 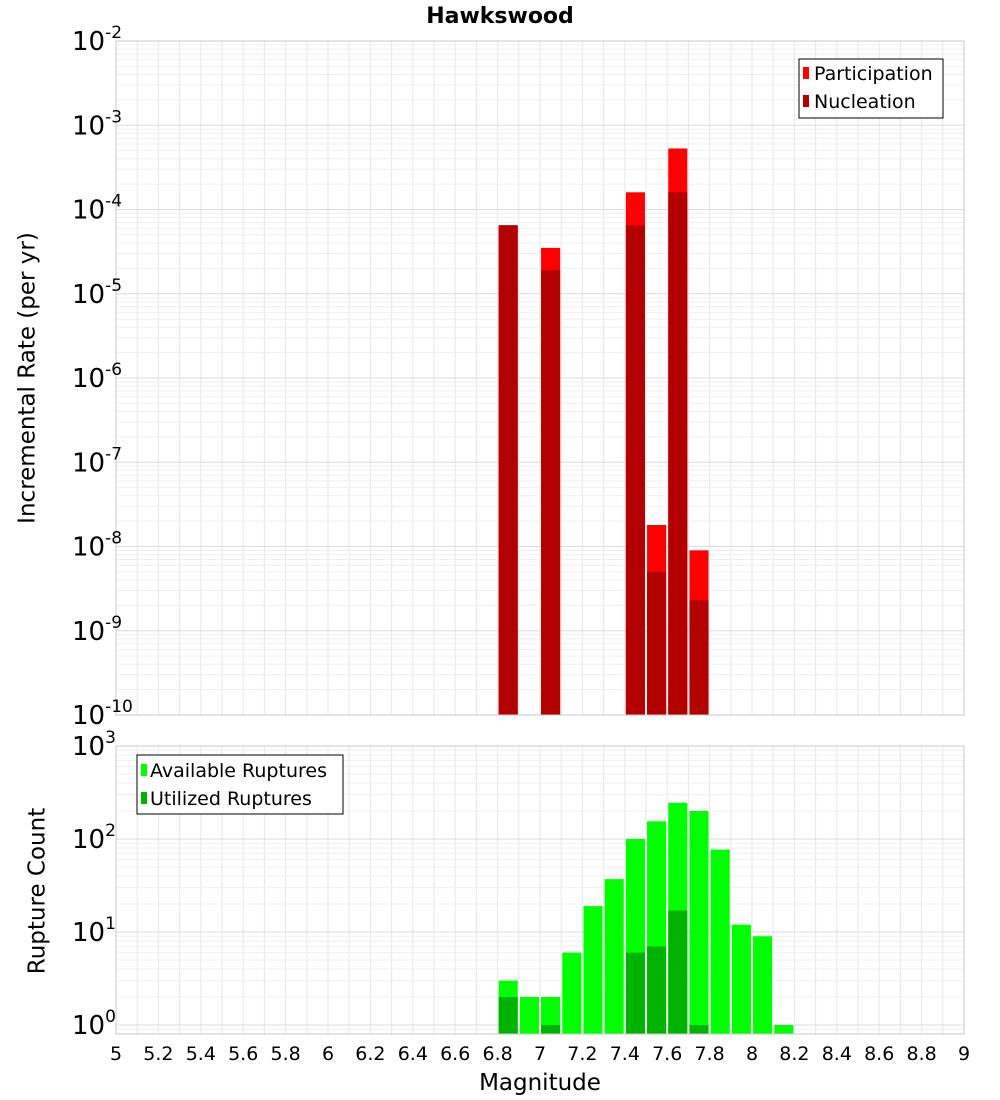 What do you see at coordinates (413, 1054) in the screenshot?
I see `x-tick-label: 6.4` at bounding box center [413, 1054].